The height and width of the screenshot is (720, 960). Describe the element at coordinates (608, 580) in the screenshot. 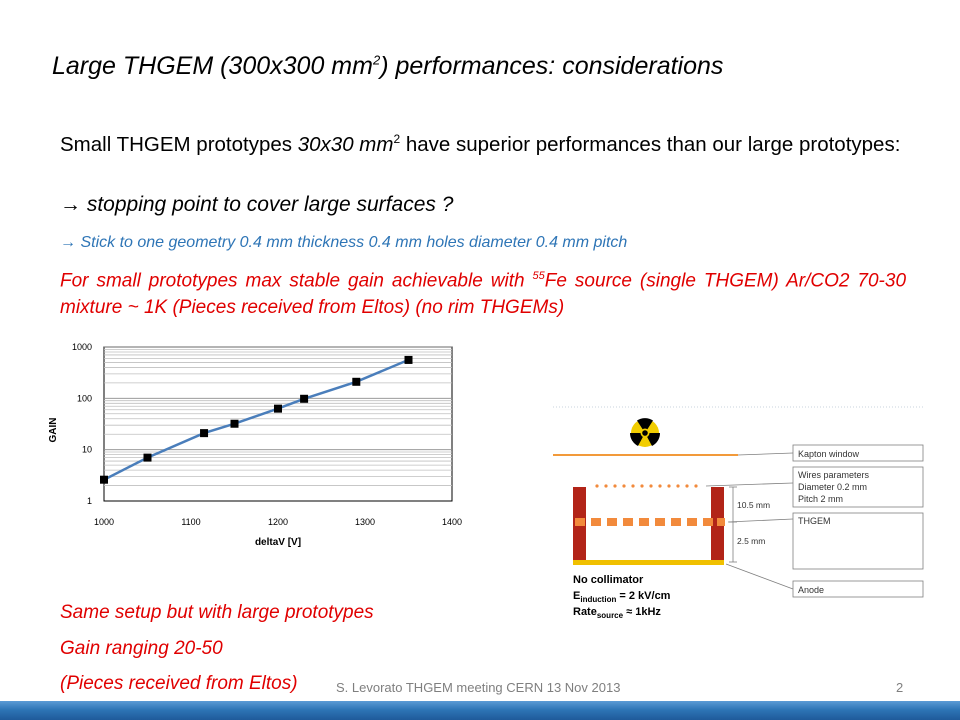

I see `no-collimator-label: No collimator` at that location.